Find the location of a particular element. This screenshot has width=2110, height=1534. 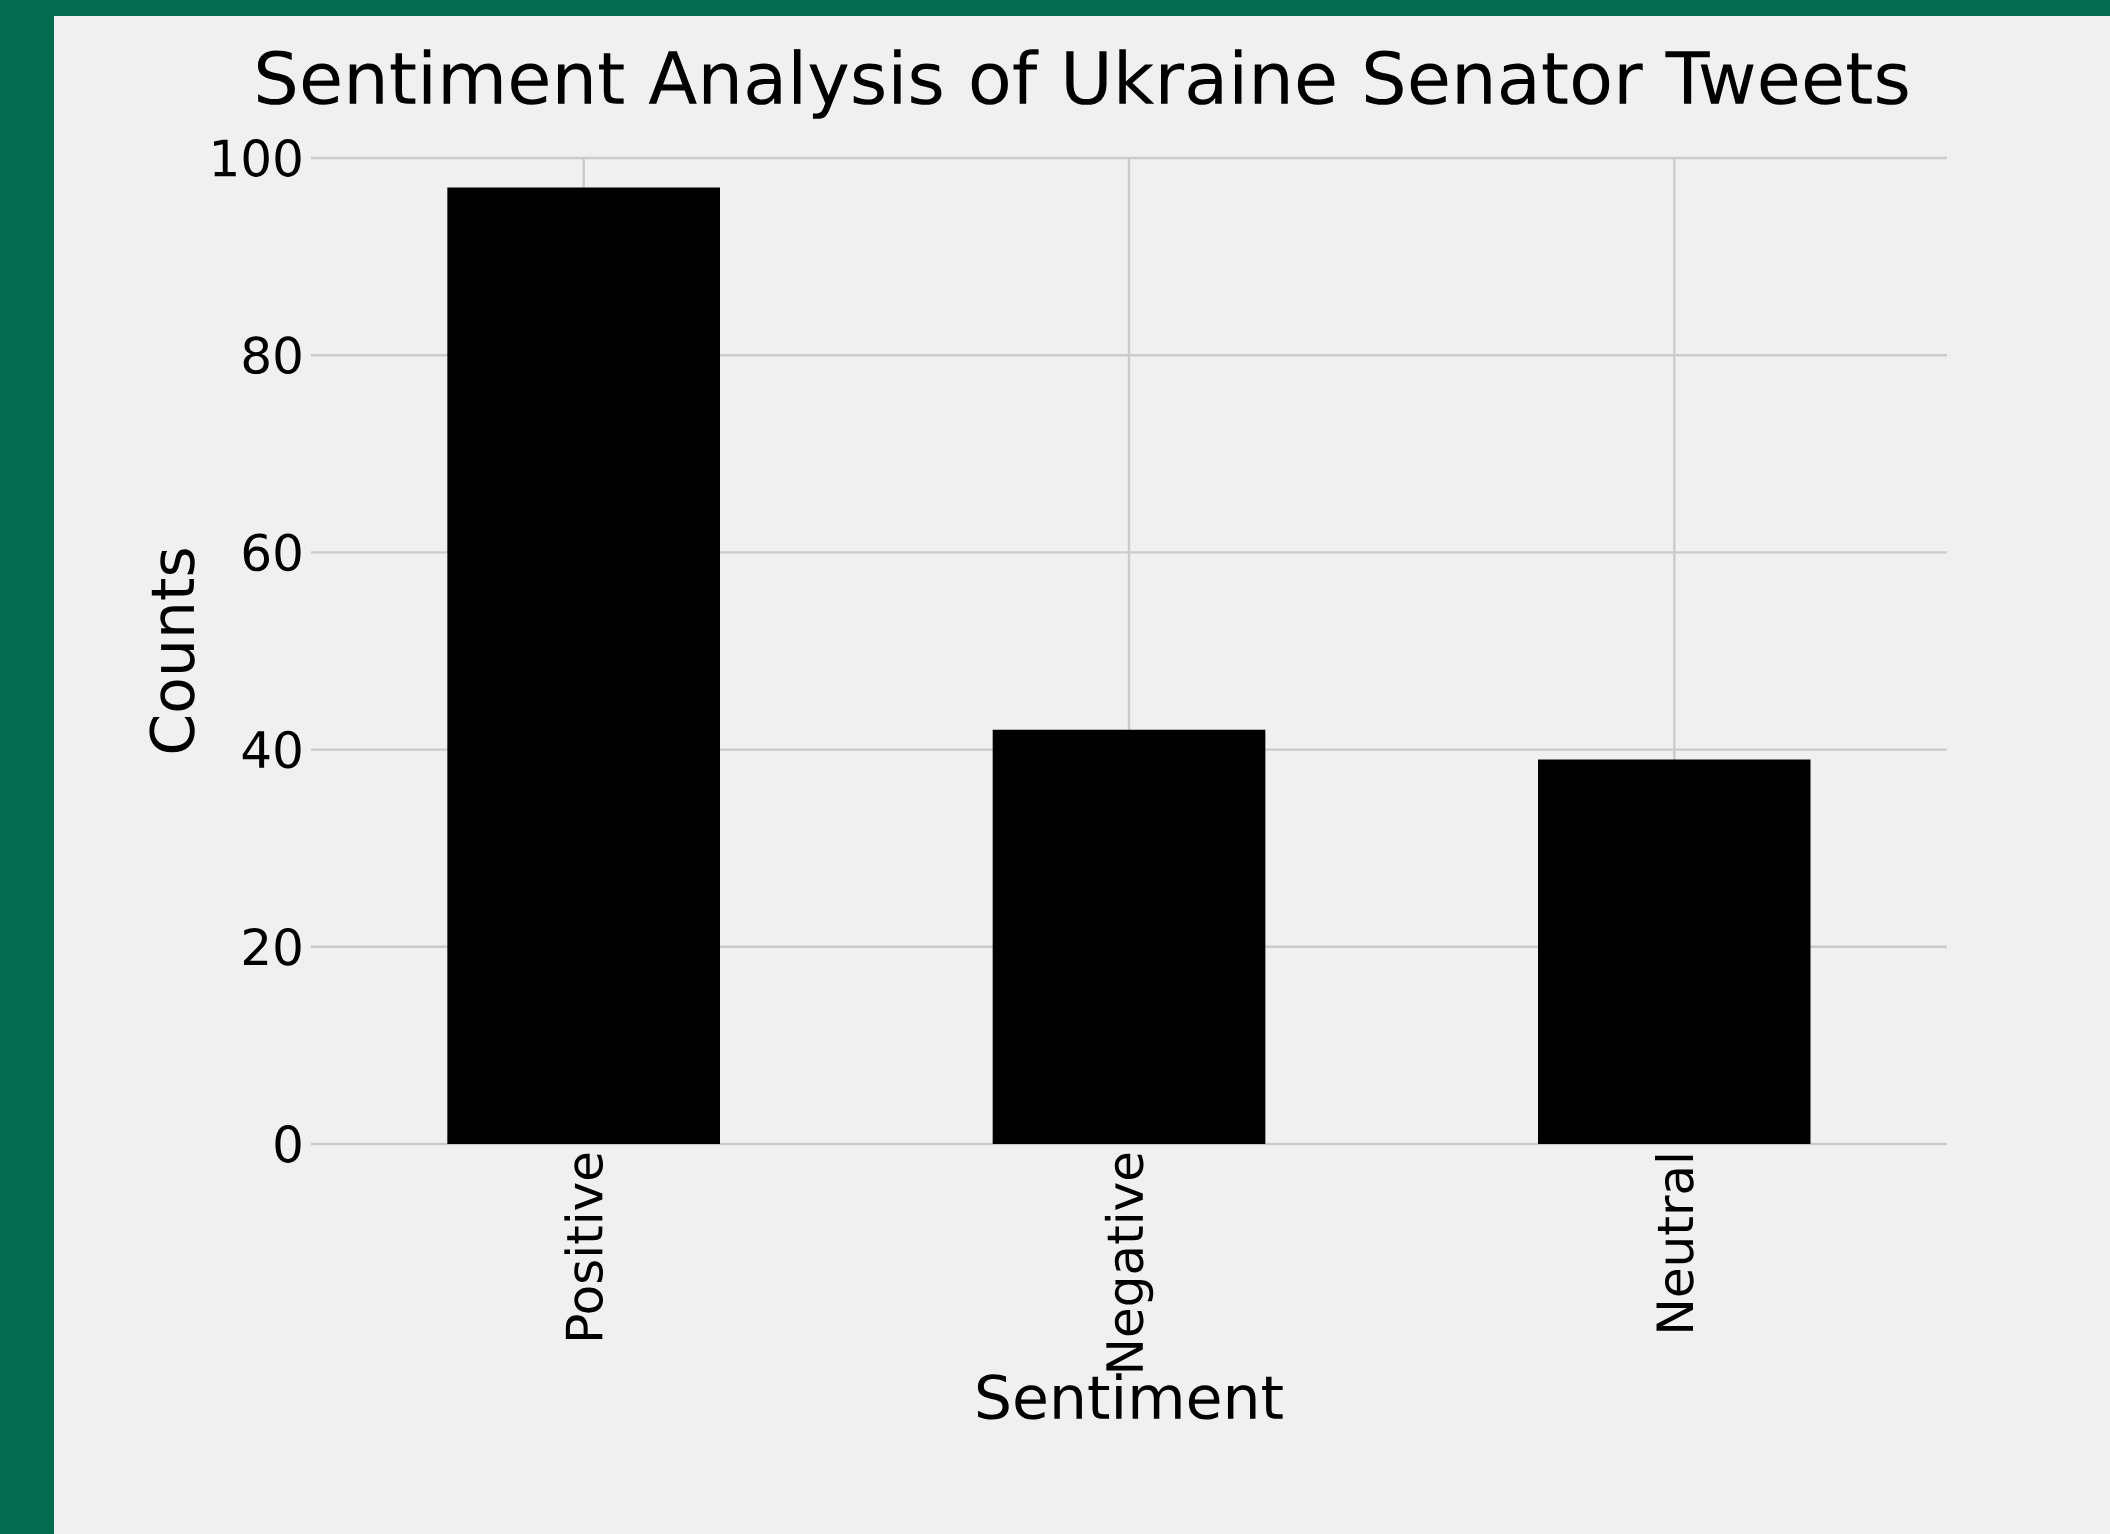

y-tick-label: 0 is located at coordinates (288, 1144).